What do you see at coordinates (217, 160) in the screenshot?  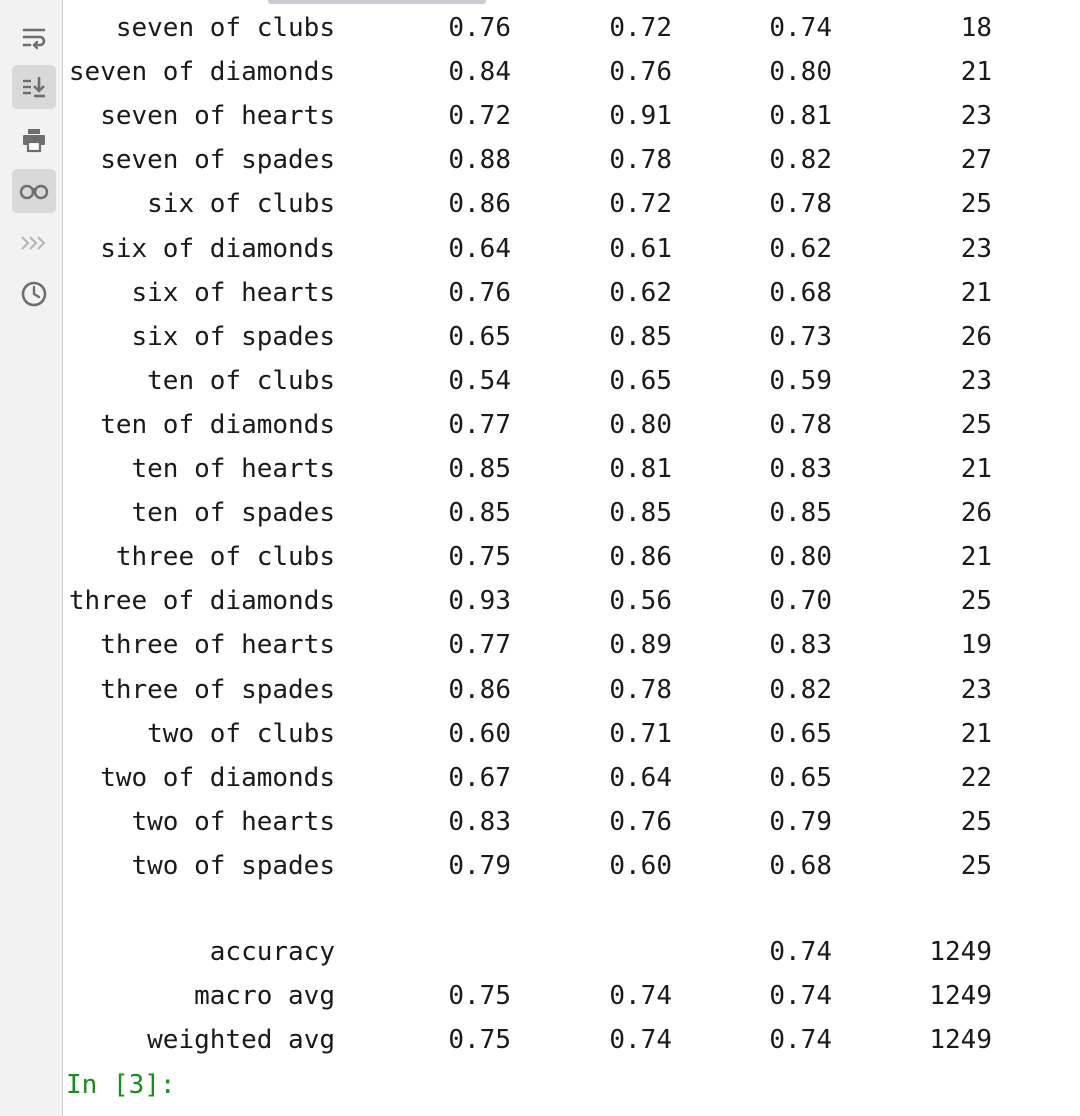 I see `row-label: seven of spades` at bounding box center [217, 160].